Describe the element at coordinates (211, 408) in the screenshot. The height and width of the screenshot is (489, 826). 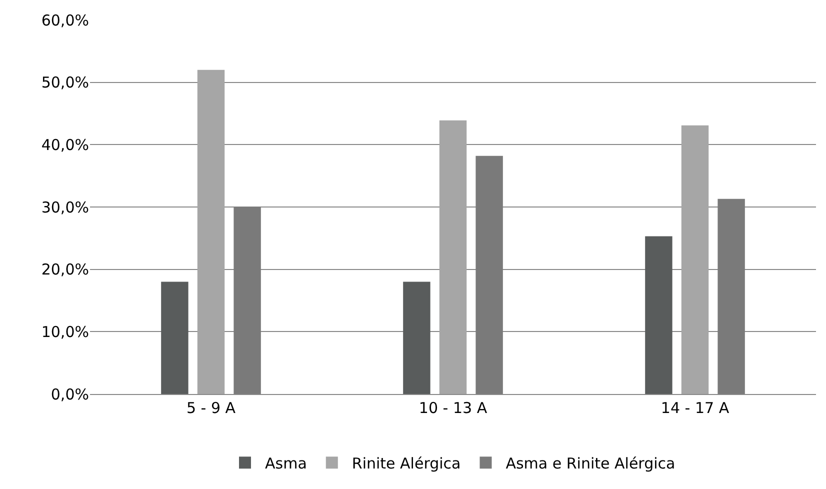
I see `x-tick-label: 5 - 9 A` at that location.